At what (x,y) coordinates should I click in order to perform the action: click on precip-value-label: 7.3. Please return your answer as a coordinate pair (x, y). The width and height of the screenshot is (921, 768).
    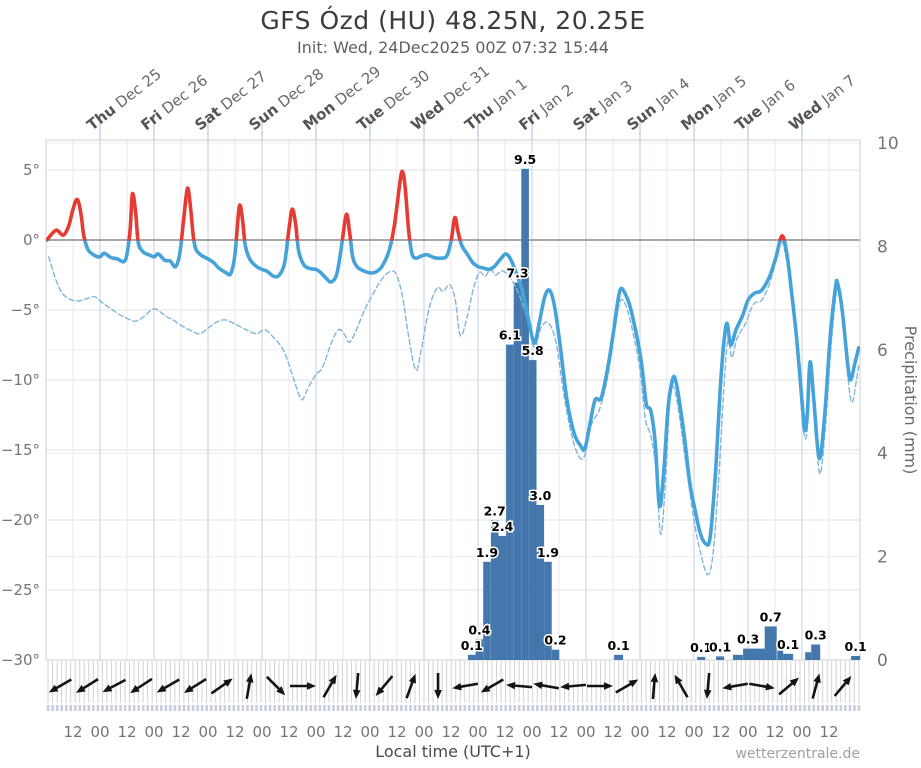
    Looking at the image, I should click on (517, 273).